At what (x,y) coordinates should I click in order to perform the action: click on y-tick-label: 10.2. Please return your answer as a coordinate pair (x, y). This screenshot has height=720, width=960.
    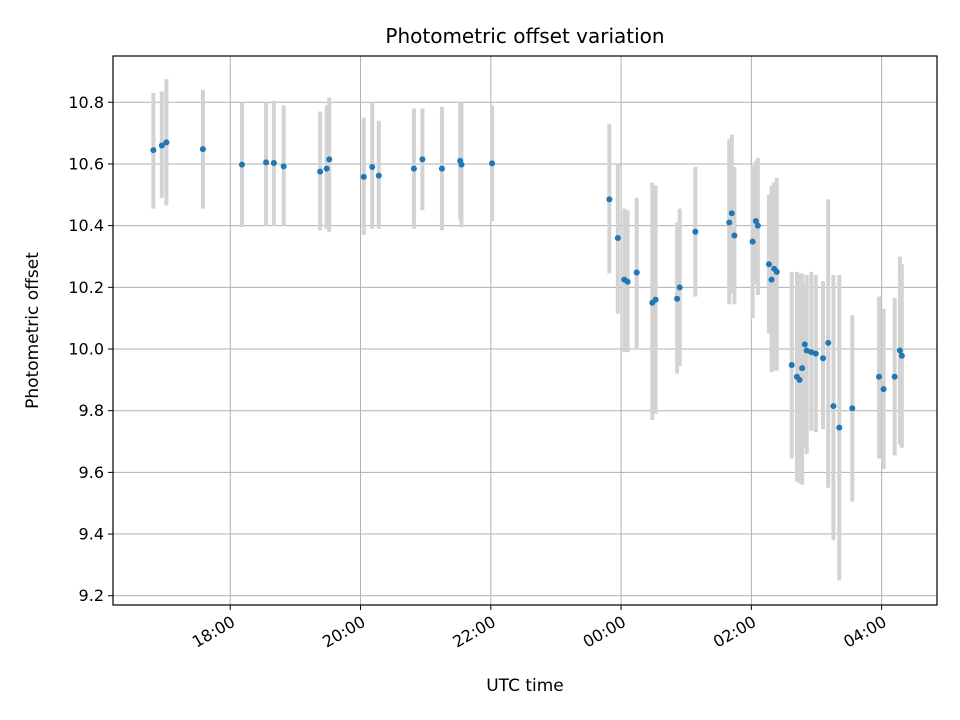
    Looking at the image, I should click on (86, 287).